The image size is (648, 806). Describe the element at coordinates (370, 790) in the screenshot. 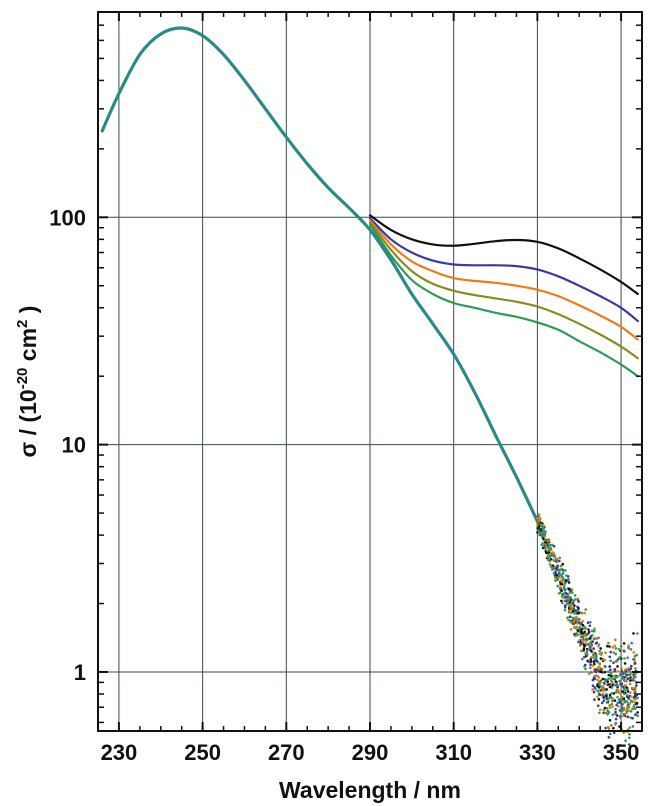

I see `x-axis-title: Wavelength / nm` at that location.